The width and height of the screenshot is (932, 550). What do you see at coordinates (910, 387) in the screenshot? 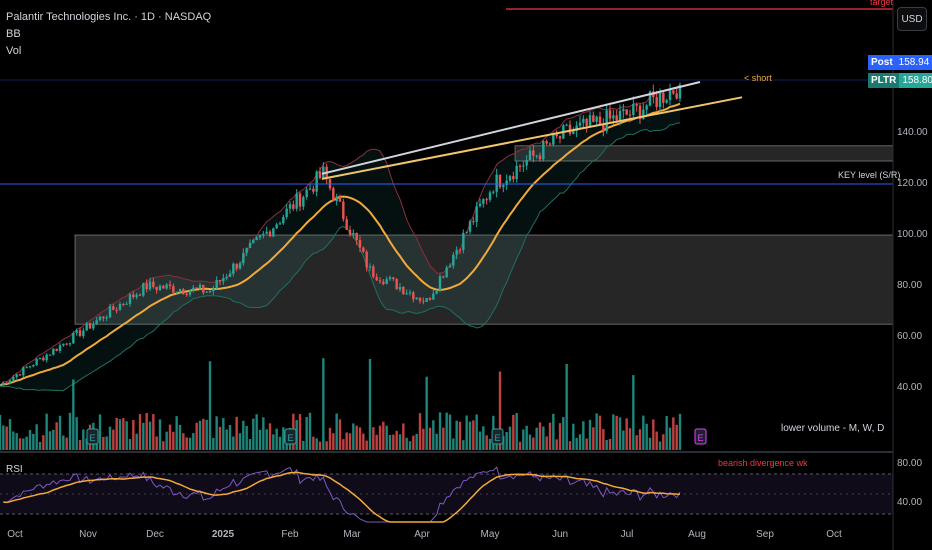
I see `price-tick-label: 40.00` at bounding box center [910, 387].